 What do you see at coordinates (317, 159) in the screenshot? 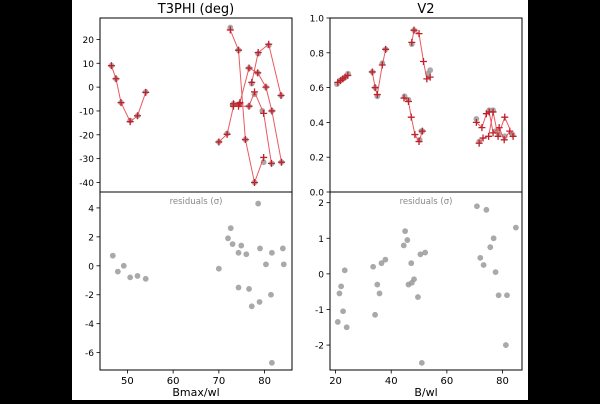
I see `top-y-tick-label: 0.2` at bounding box center [317, 159].